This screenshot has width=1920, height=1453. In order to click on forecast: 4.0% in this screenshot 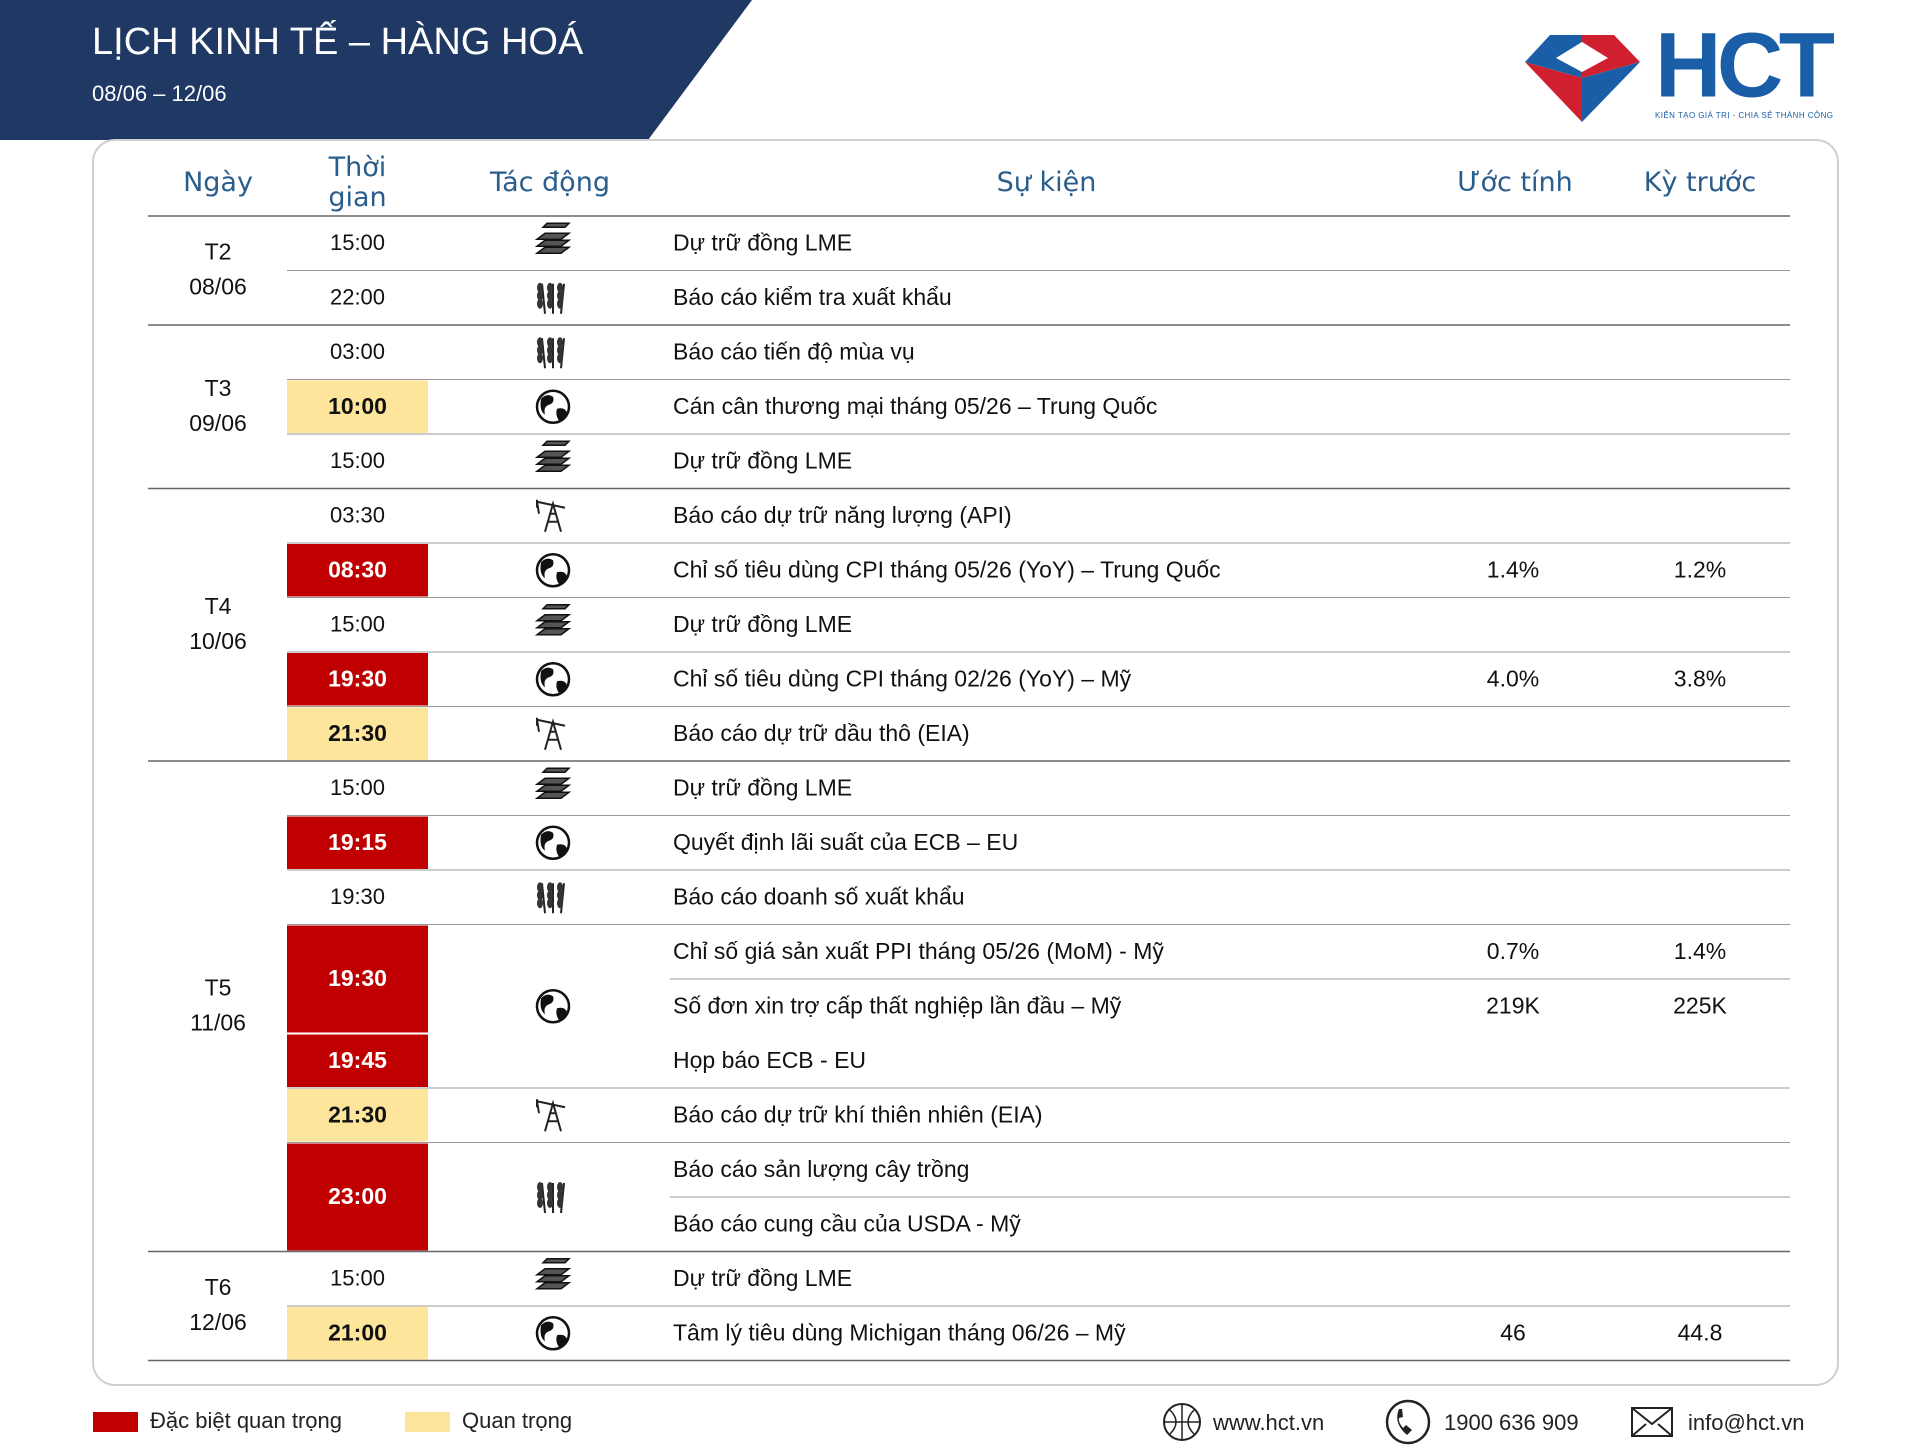, I will do `click(1513, 678)`.